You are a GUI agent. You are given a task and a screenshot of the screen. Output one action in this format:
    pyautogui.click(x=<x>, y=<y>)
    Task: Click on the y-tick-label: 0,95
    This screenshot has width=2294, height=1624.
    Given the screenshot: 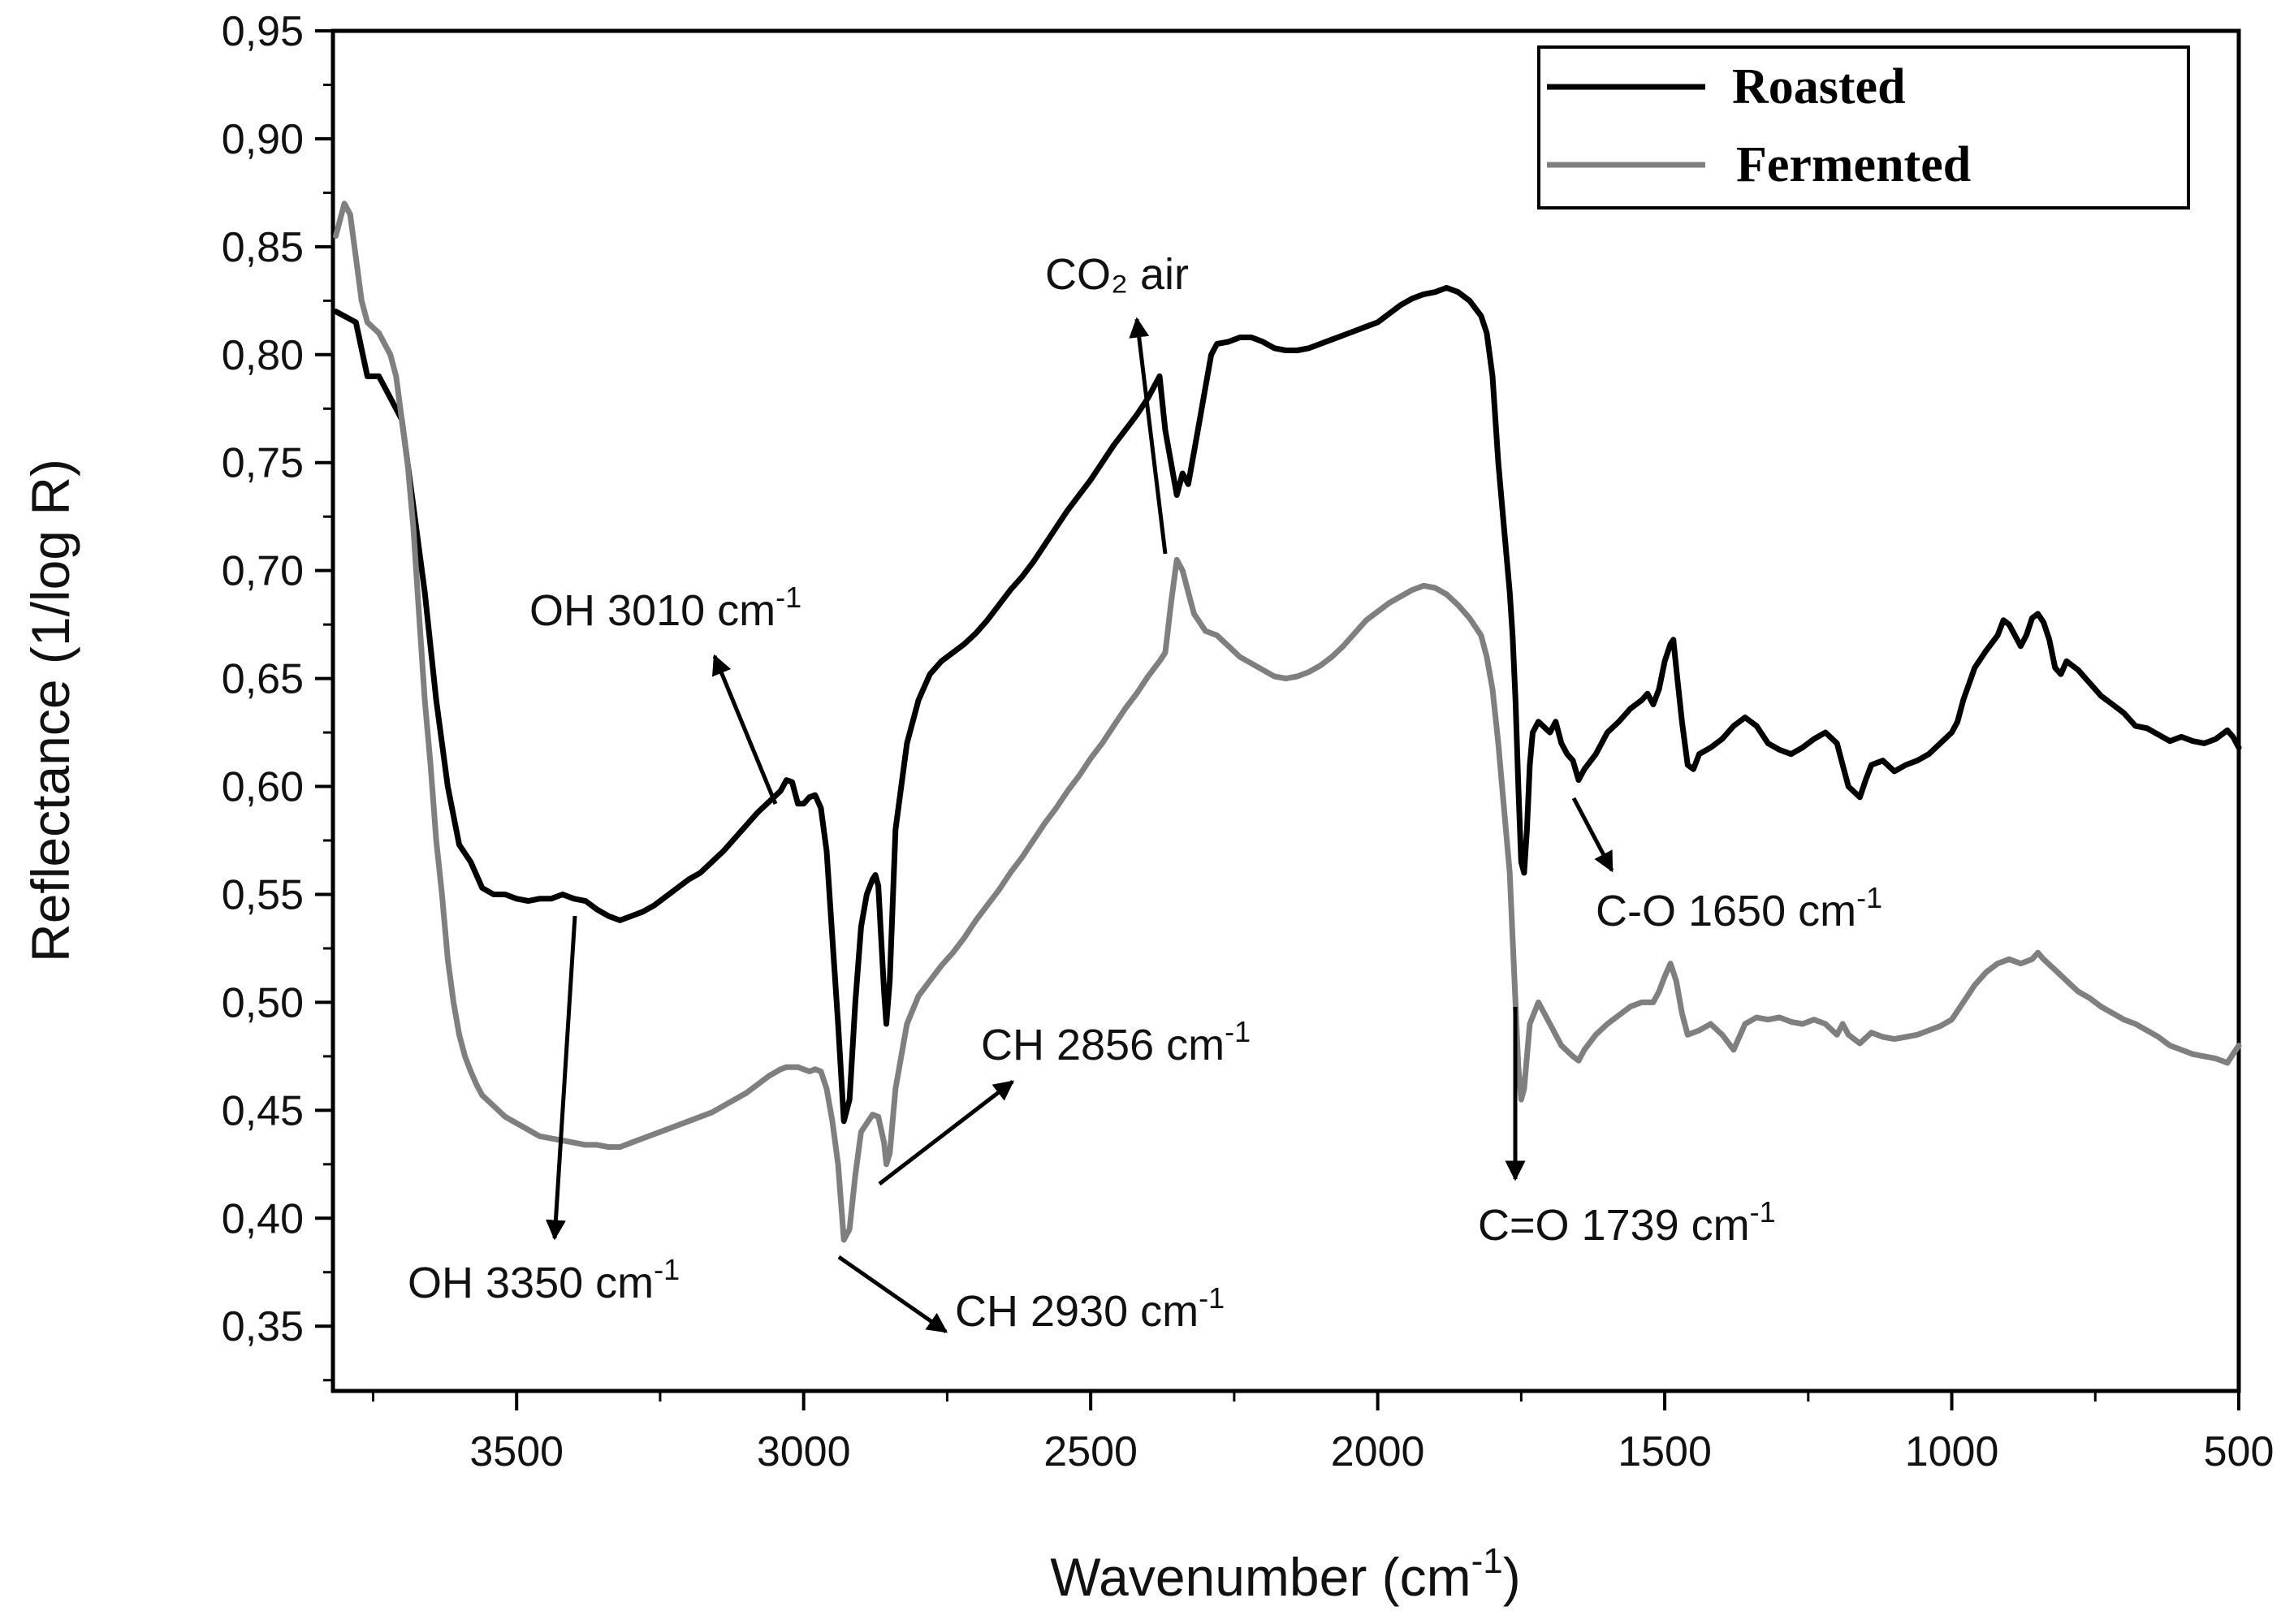 What is the action you would take?
    pyautogui.click(x=263, y=32)
    